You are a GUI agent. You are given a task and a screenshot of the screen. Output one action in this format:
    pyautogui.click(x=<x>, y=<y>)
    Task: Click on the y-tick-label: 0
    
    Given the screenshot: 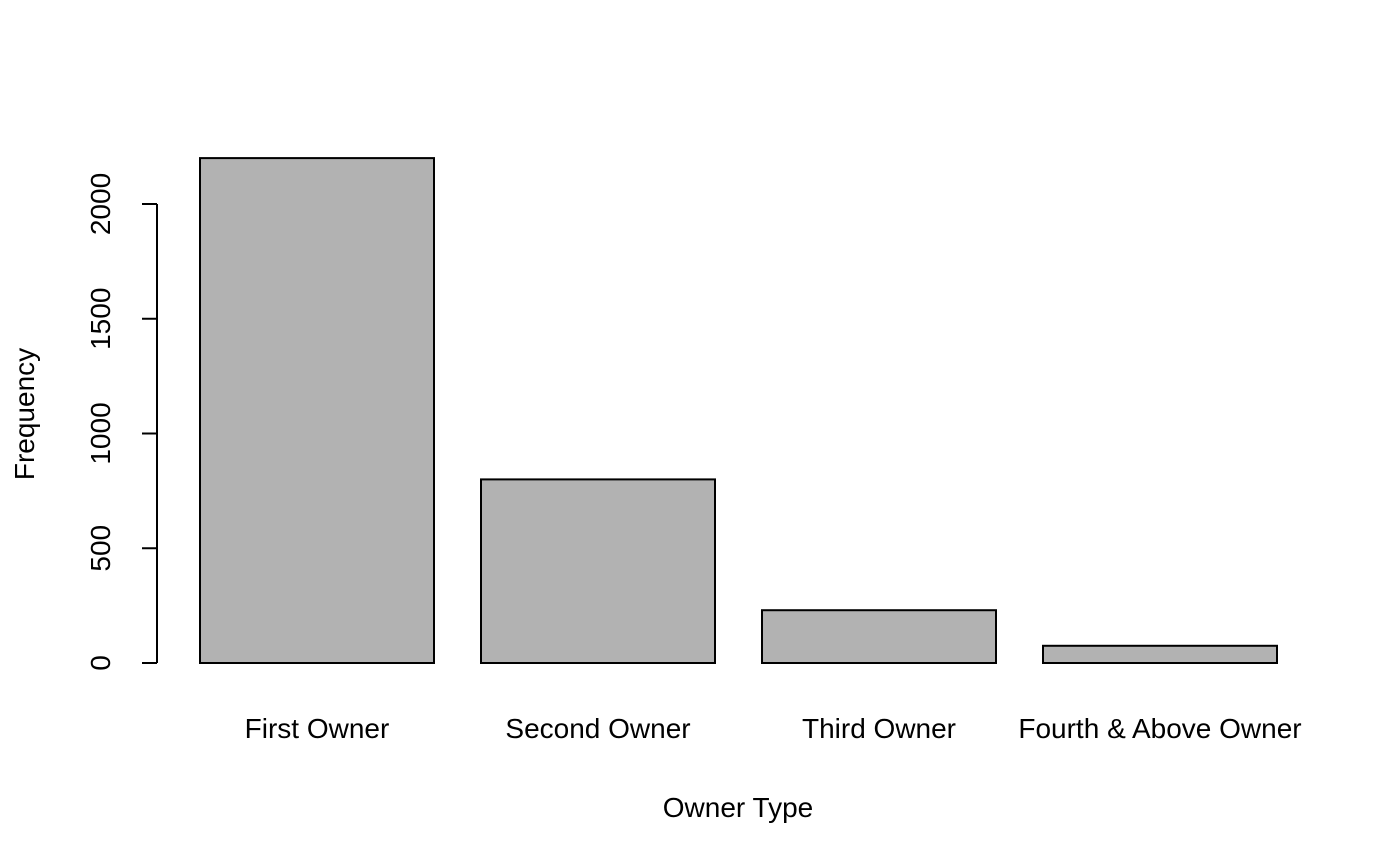 What is the action you would take?
    pyautogui.click(x=100, y=663)
    